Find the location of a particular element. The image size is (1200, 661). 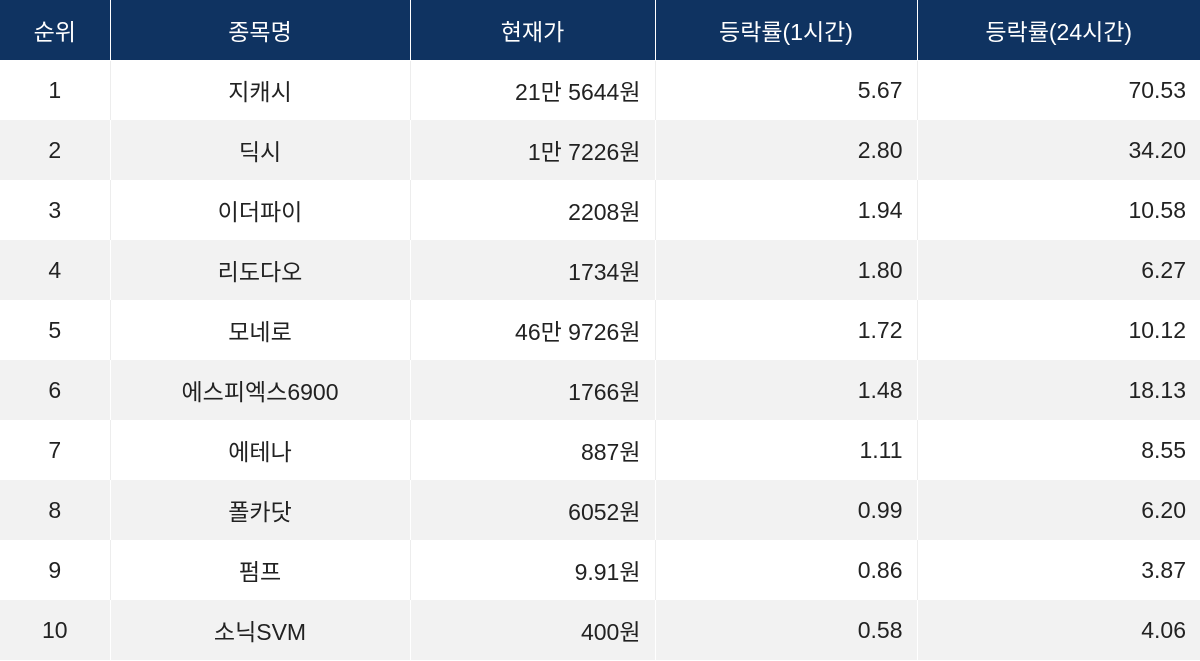

table-row: 1 지캐시 21만 5644원 5.67 70.53 is located at coordinates (600, 90).